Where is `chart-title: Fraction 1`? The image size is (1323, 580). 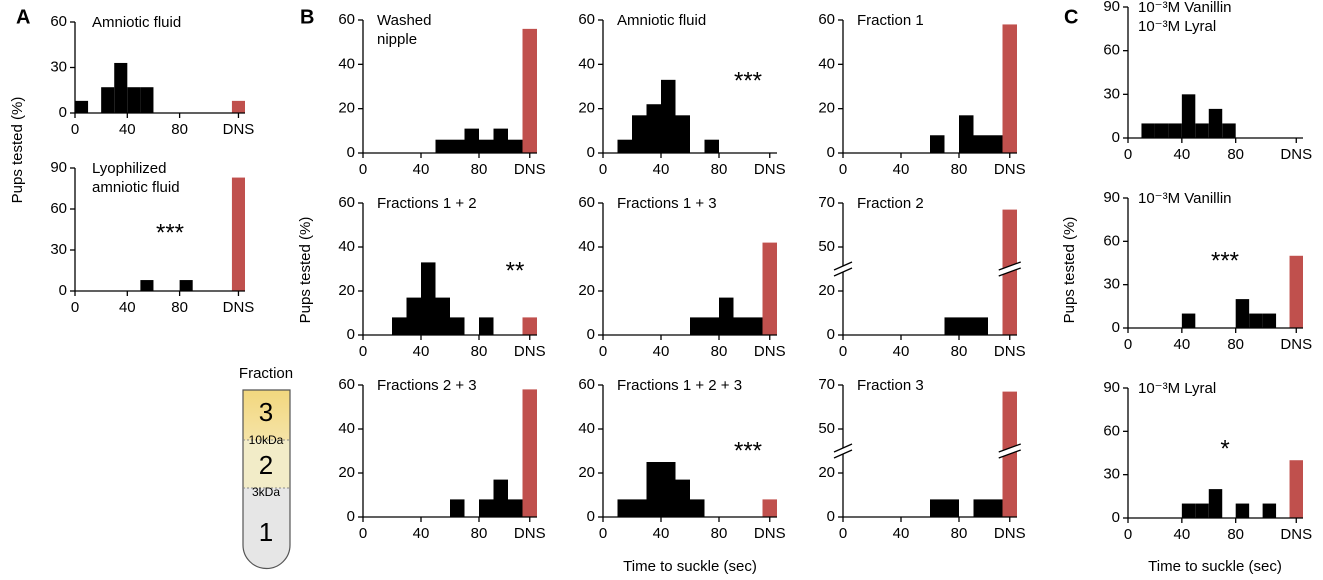
chart-title: Fraction 1 is located at coordinates (890, 20).